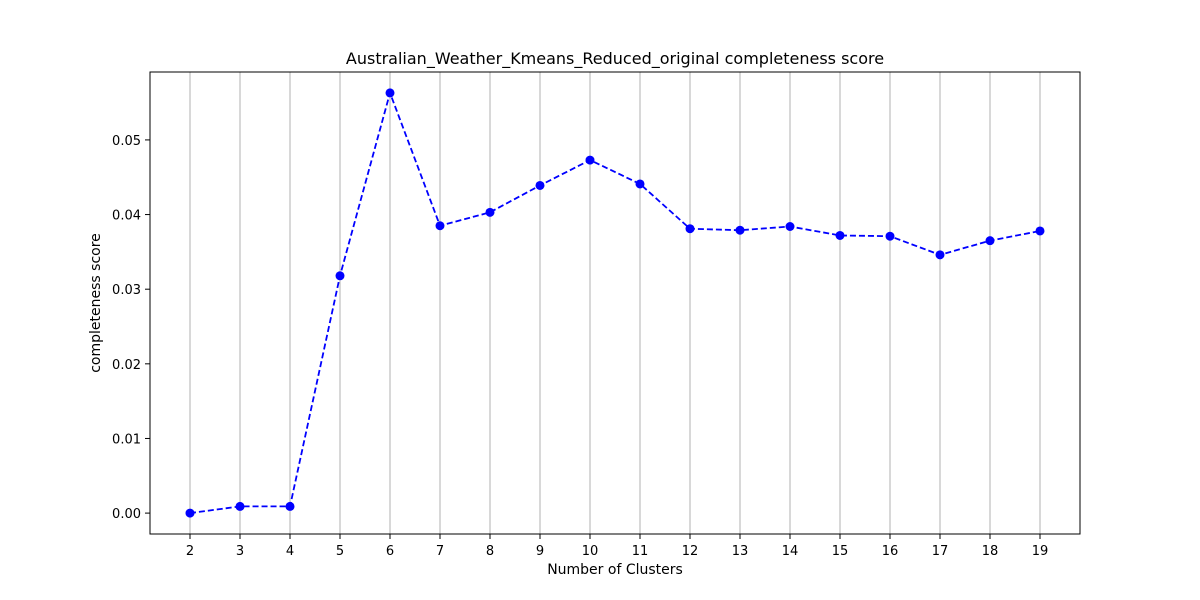  What do you see at coordinates (390, 551) in the screenshot?
I see `x-tick-label: 6` at bounding box center [390, 551].